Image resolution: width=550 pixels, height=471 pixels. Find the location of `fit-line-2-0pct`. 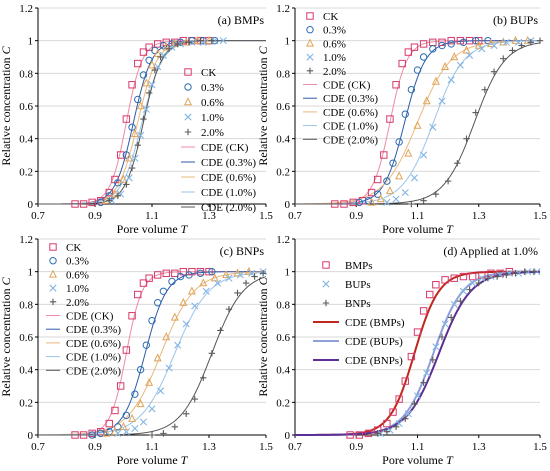

fit-line-2-0pct is located at coordinates (152, 122).